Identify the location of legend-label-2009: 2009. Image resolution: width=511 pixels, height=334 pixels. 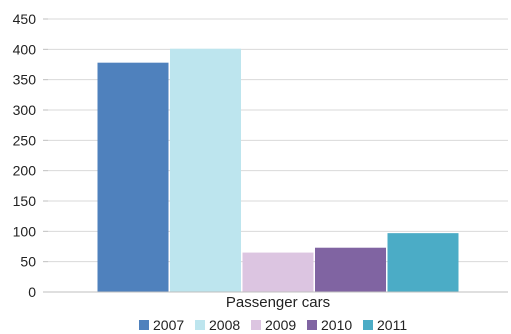
(280, 325).